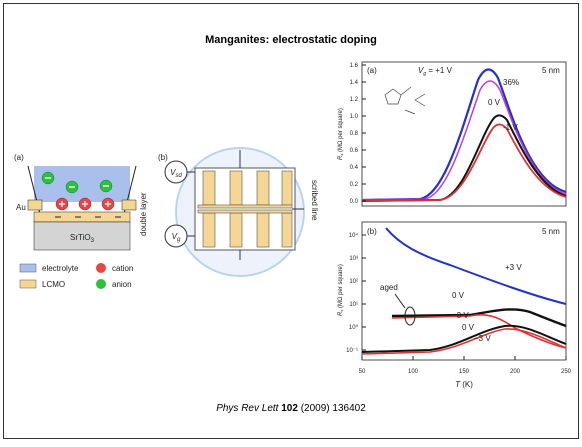 The height and width of the screenshot is (447, 582). What do you see at coordinates (353, 259) in the screenshot?
I see `y-tick-label: 10³` at bounding box center [353, 259].